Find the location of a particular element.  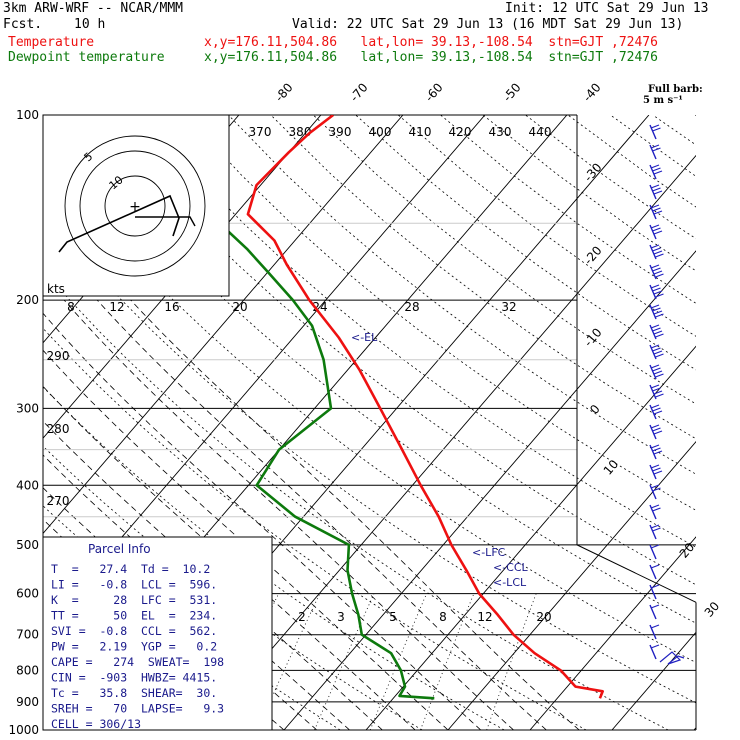

parcel-info-row: SVI = -0.8 CCL = 562. is located at coordinates (134, 631).